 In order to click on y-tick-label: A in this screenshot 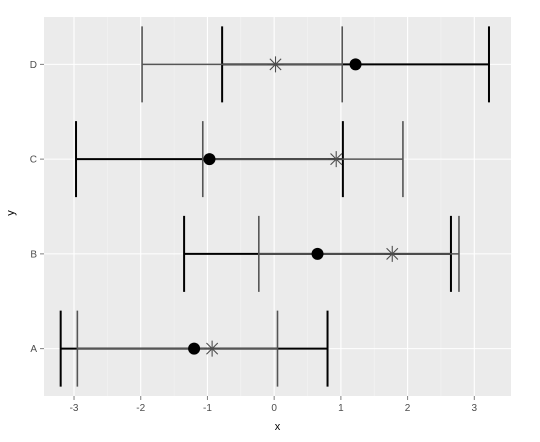, I will do `click(33, 349)`.